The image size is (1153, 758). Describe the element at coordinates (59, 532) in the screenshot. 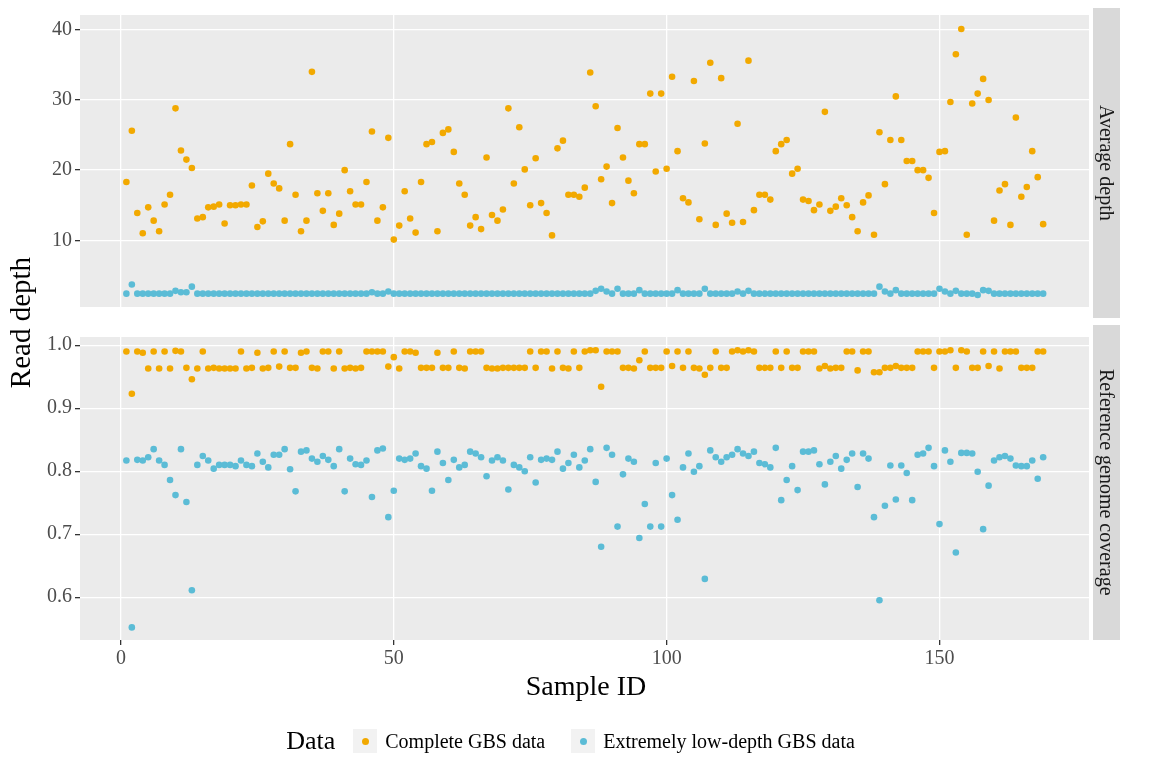

I see `y-tick-label: 0.7` at that location.